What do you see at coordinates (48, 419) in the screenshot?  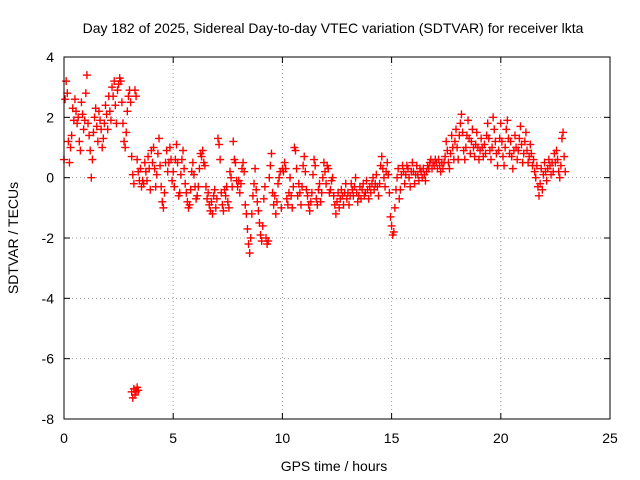 I see `y-tick-label: -8` at bounding box center [48, 419].